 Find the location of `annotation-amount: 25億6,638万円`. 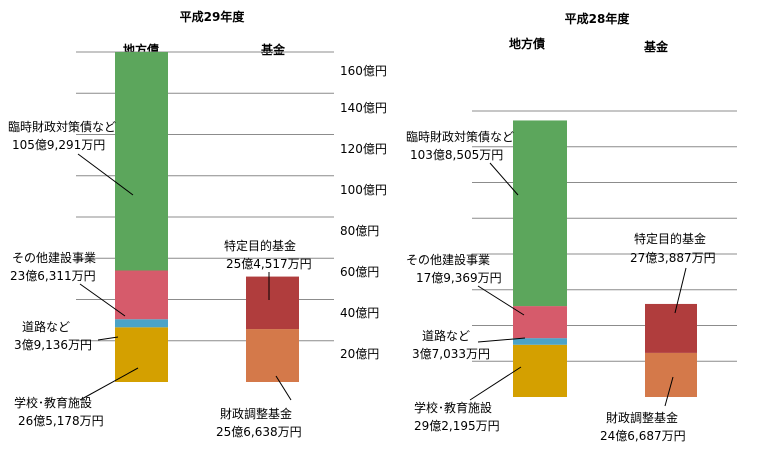

annotation-amount: 25億6,638万円 is located at coordinates (259, 432).